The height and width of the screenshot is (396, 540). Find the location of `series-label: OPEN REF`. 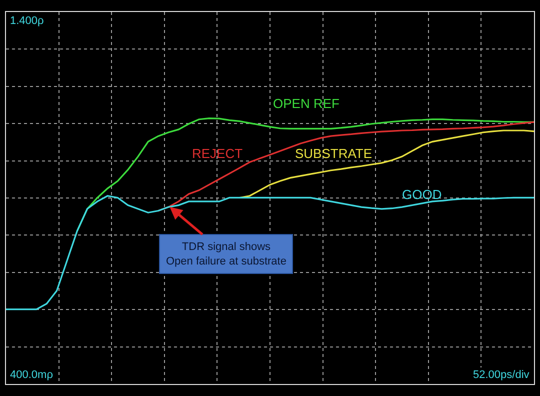

series-label: OPEN REF is located at coordinates (306, 103).